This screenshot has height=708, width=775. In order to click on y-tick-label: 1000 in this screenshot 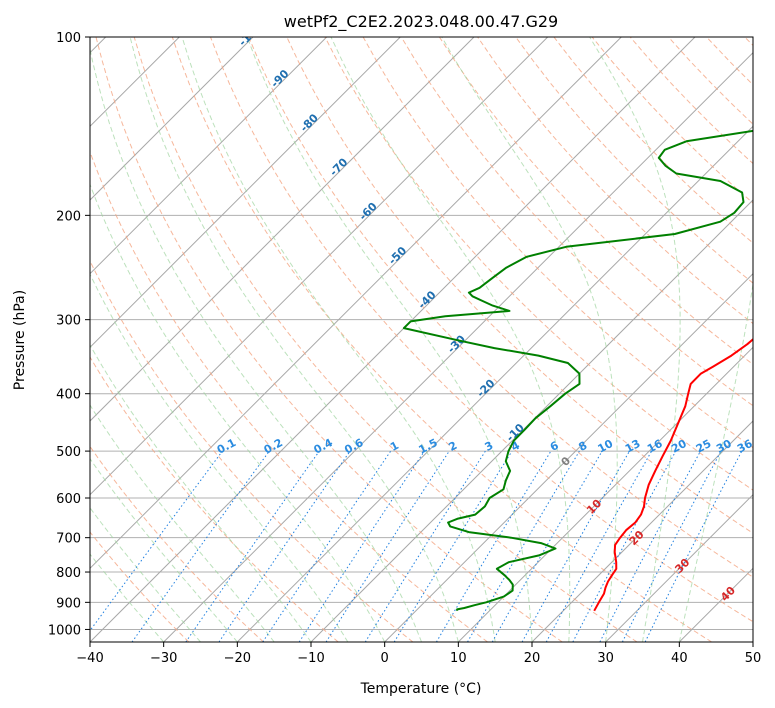, I will do `click(64, 630)`.